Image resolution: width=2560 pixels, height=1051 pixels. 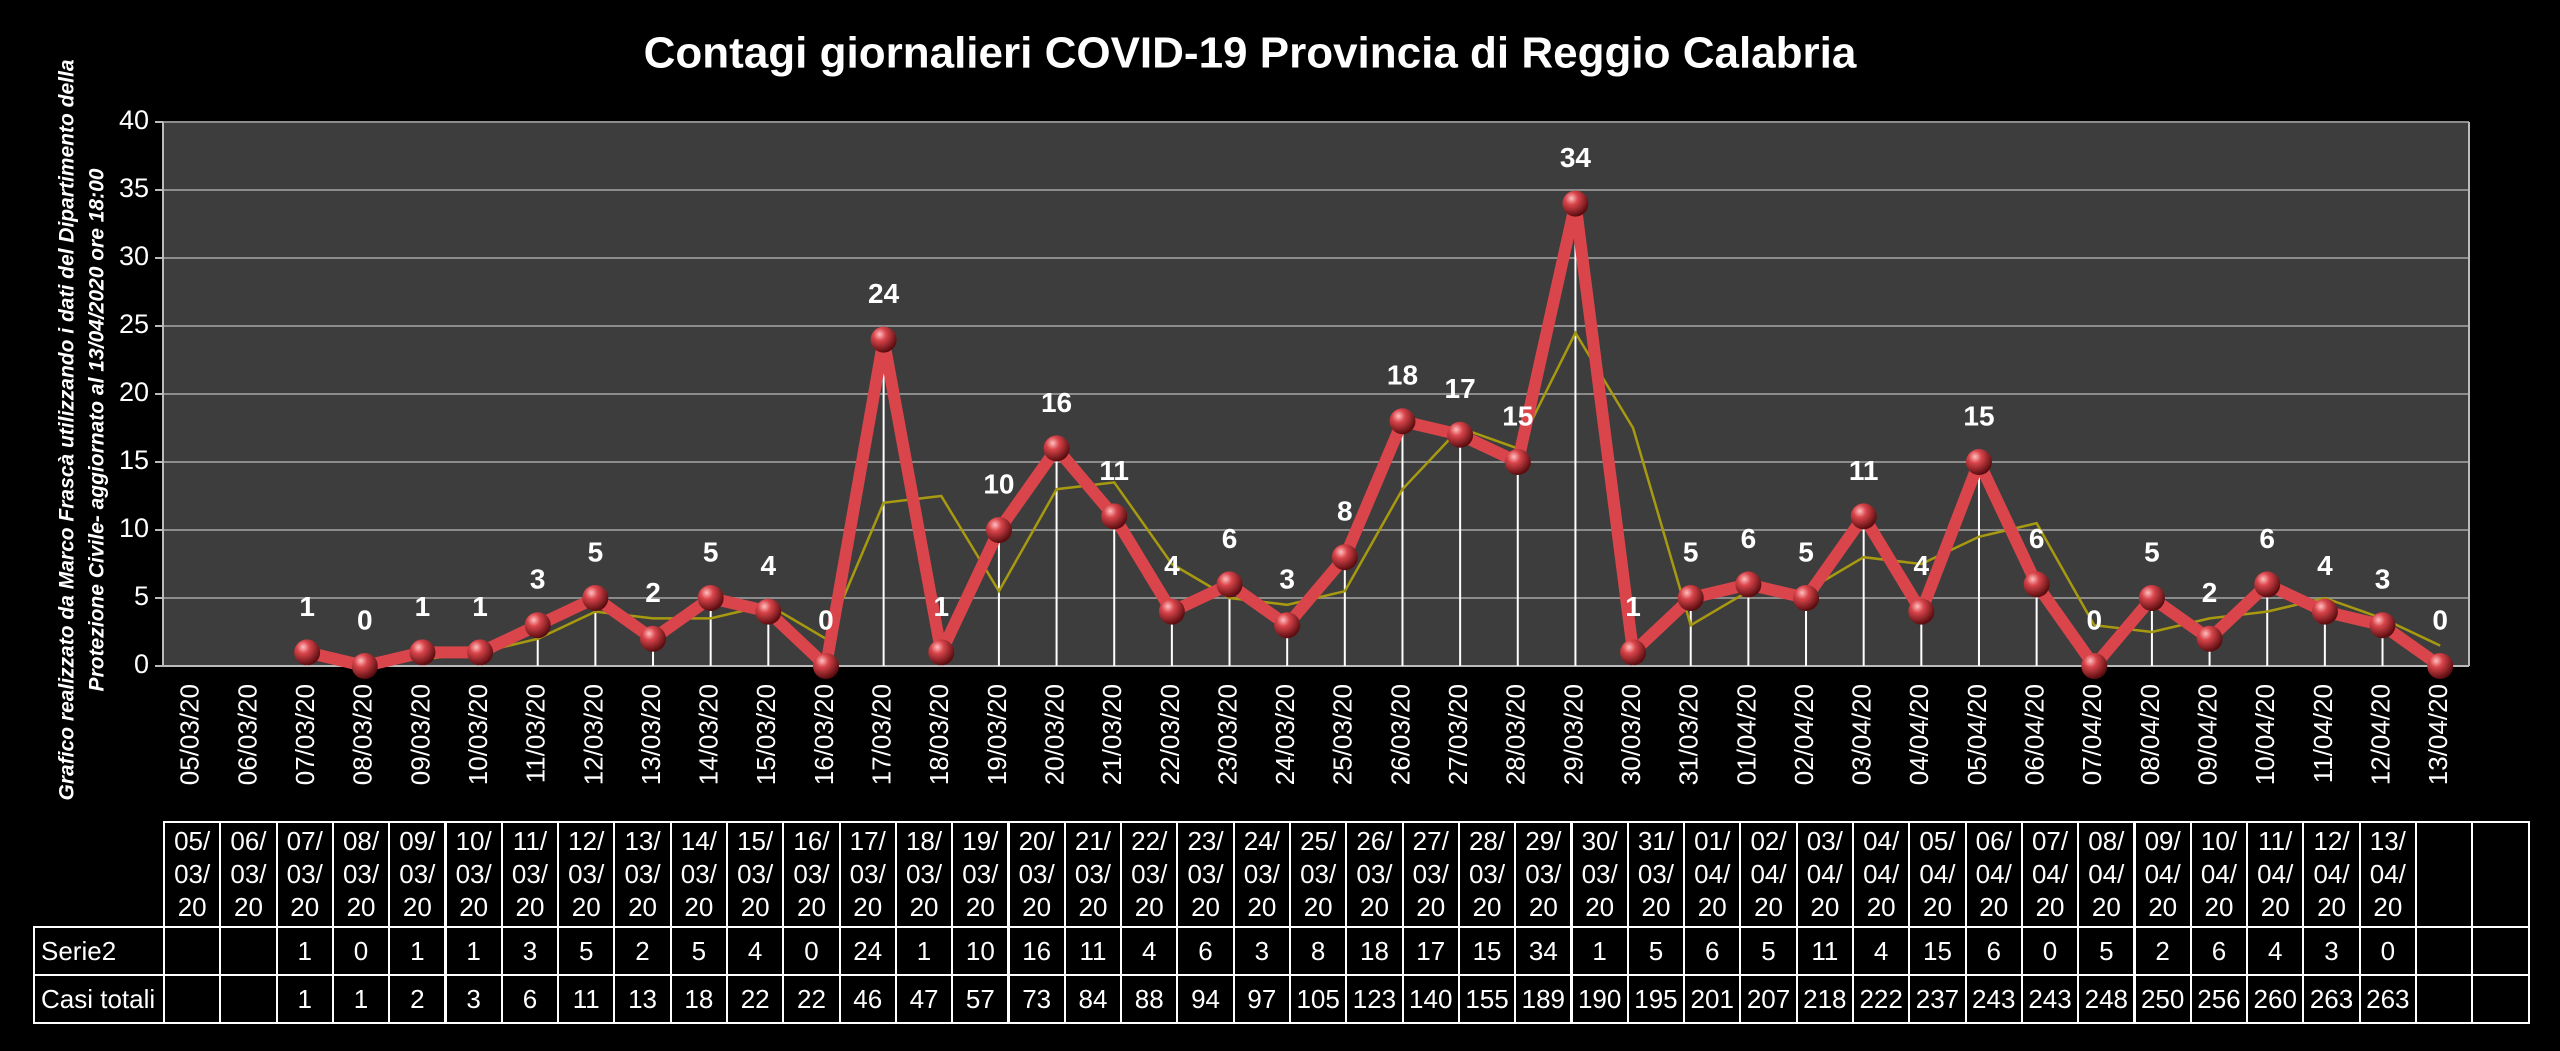 I want to click on table-cell: 24, so click(x=867, y=951).